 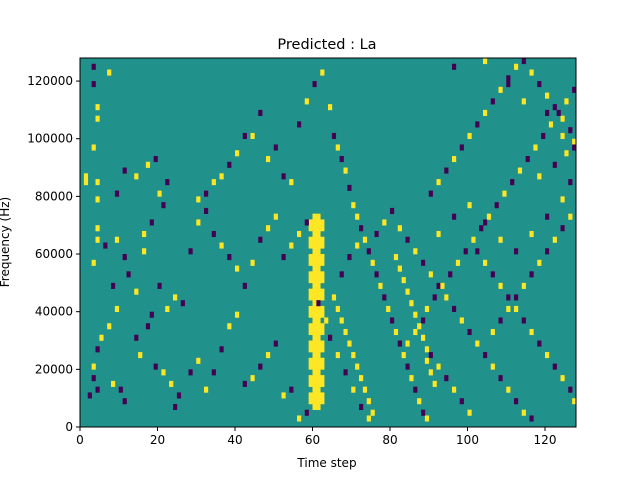 I want to click on x-tick-label: 40, so click(x=234, y=440).